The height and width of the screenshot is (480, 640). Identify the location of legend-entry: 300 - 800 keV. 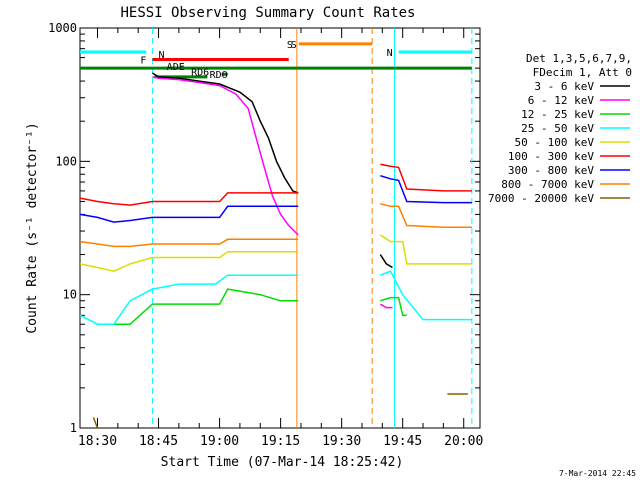
(551, 170).